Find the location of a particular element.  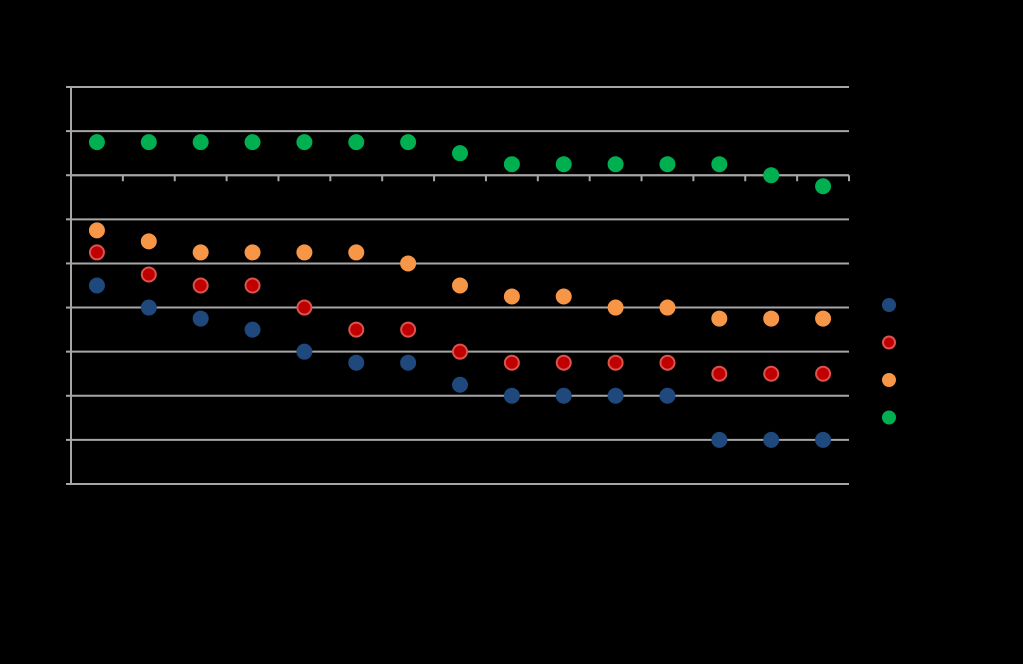

legend is located at coordinates (889, 361).